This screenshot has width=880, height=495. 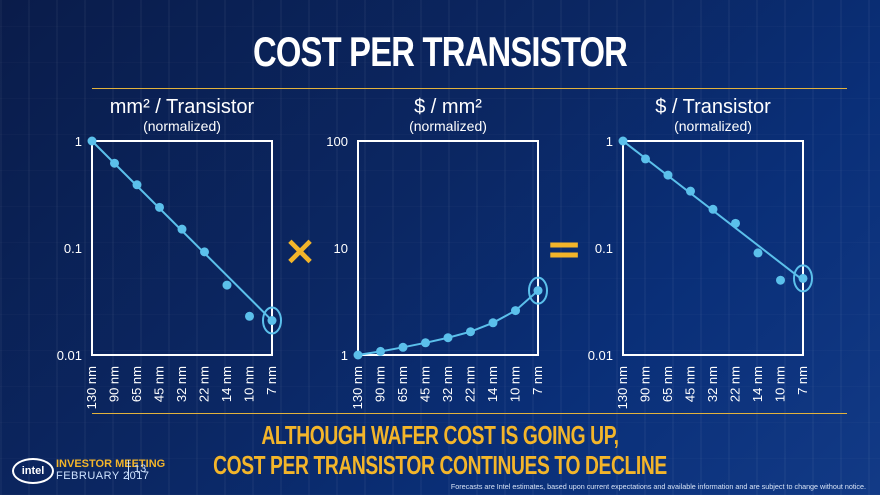 I want to click on chart-title-1: mm² / Transistor, so click(x=182, y=107).